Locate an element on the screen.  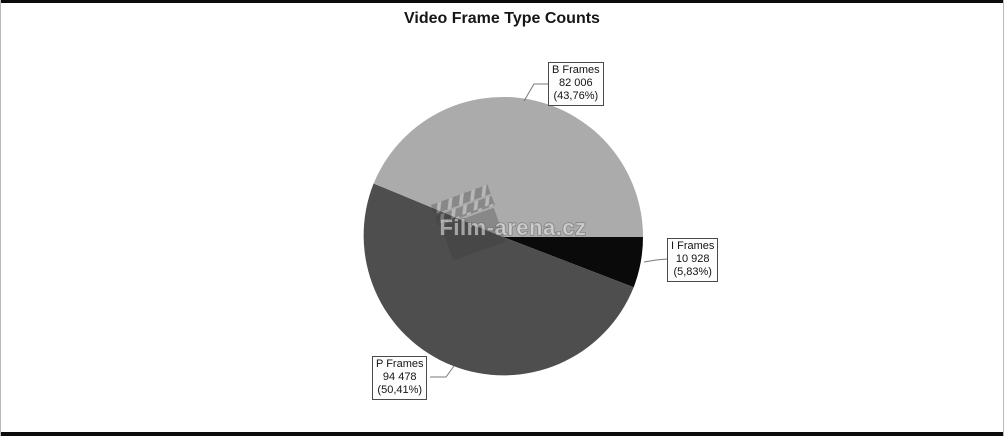
top-border-bar is located at coordinates (502, 1).